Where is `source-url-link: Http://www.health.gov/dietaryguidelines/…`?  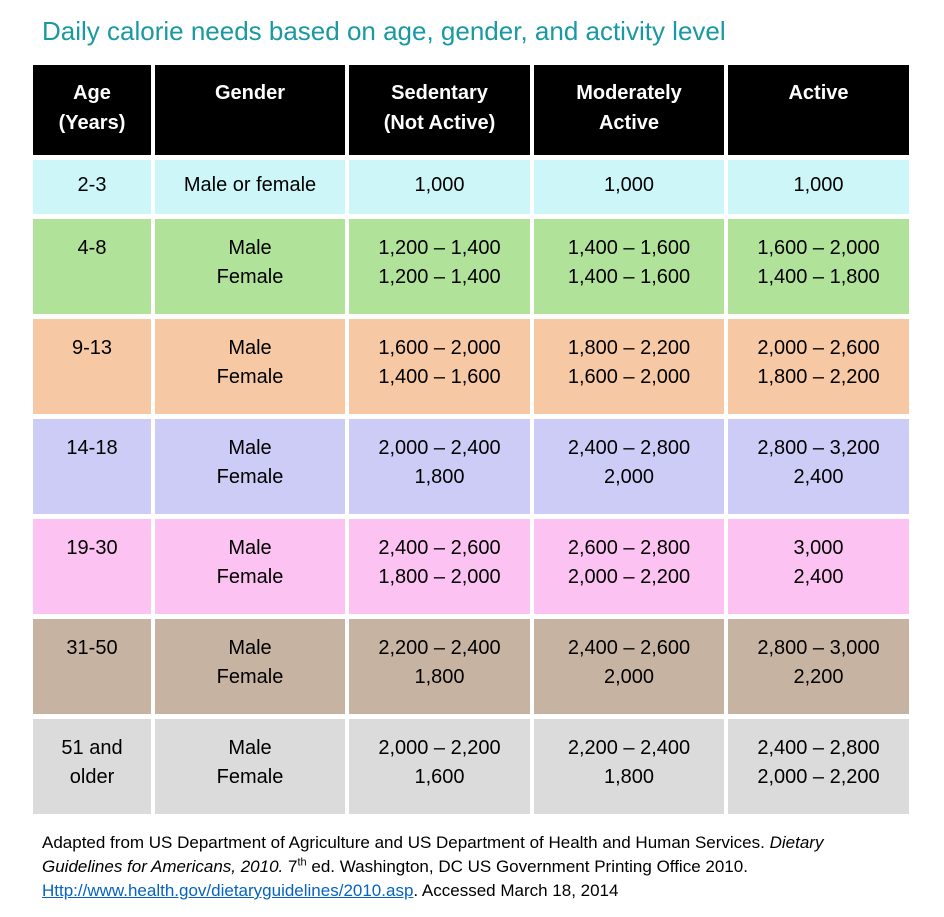
source-url-link: Http://www.health.gov/dietaryguidelines/… is located at coordinates (228, 890).